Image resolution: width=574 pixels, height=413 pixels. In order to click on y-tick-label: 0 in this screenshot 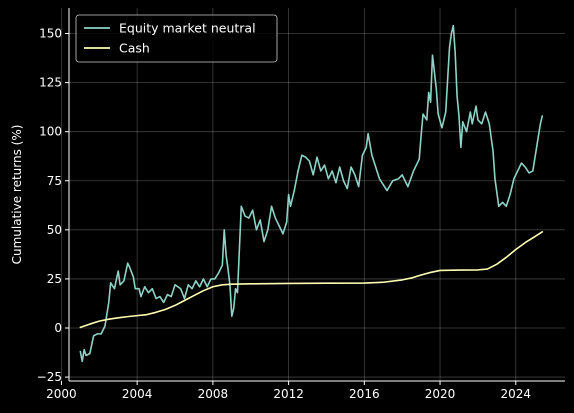, I will do `click(58, 328)`.